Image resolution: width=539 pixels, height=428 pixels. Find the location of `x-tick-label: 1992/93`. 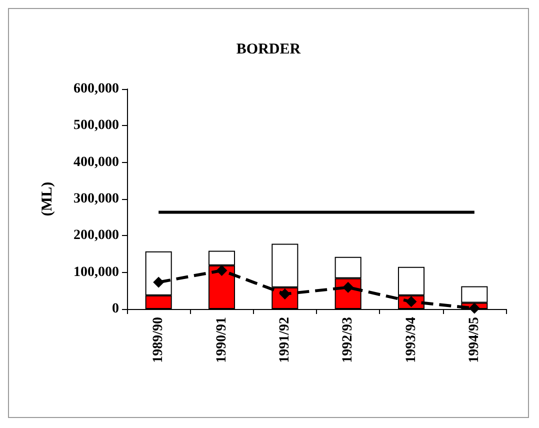

x-tick-label: 1992/93 is located at coordinates (348, 340).